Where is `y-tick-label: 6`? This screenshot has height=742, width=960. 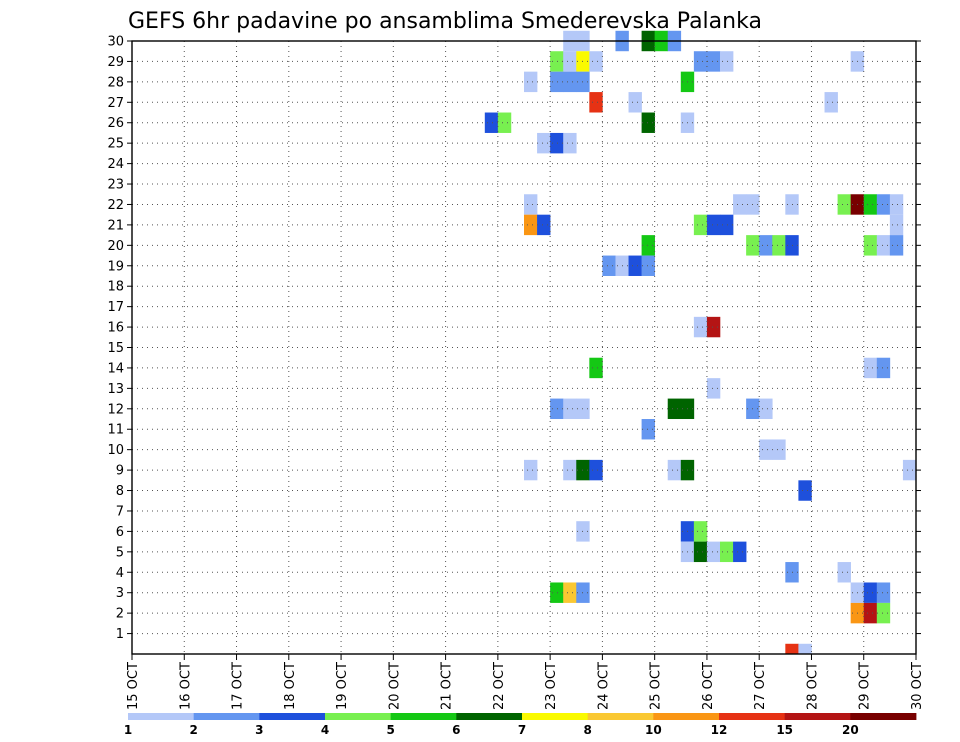 y-tick-label: 6 is located at coordinates (120, 532).